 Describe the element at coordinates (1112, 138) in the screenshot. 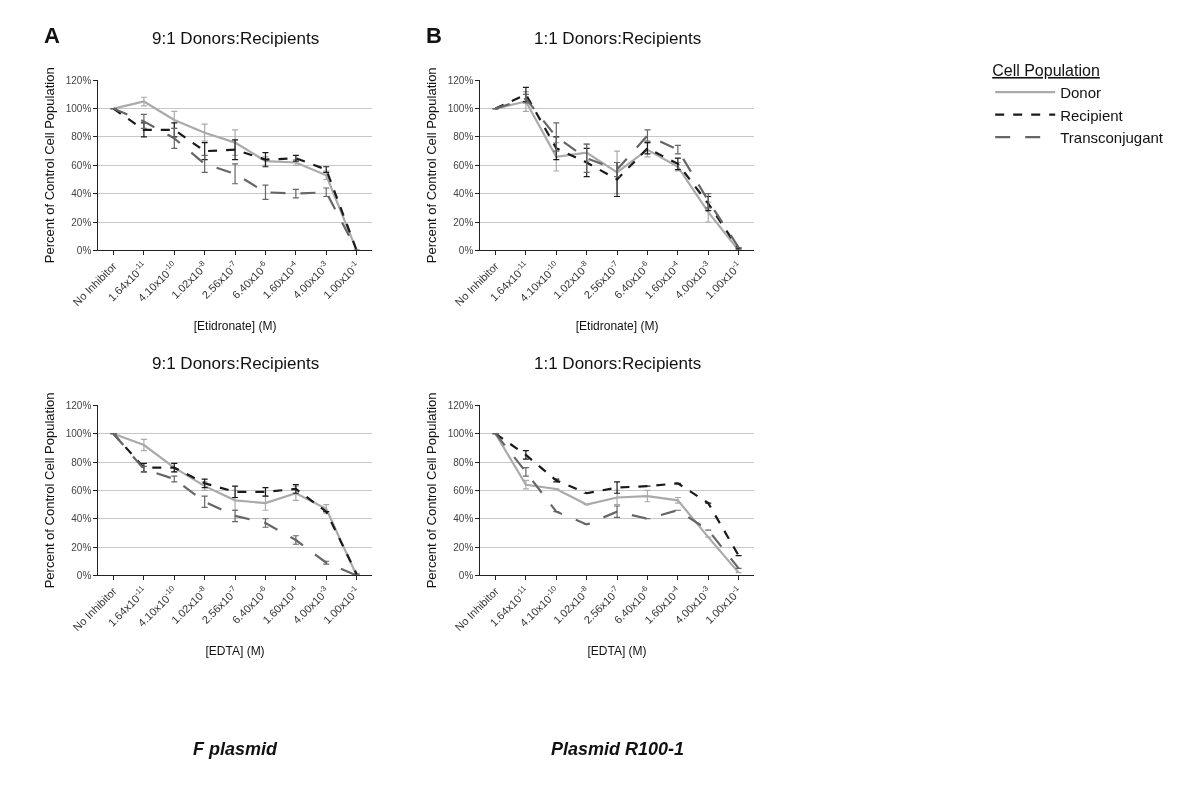

I see `legend-label: Transconjugant` at that location.